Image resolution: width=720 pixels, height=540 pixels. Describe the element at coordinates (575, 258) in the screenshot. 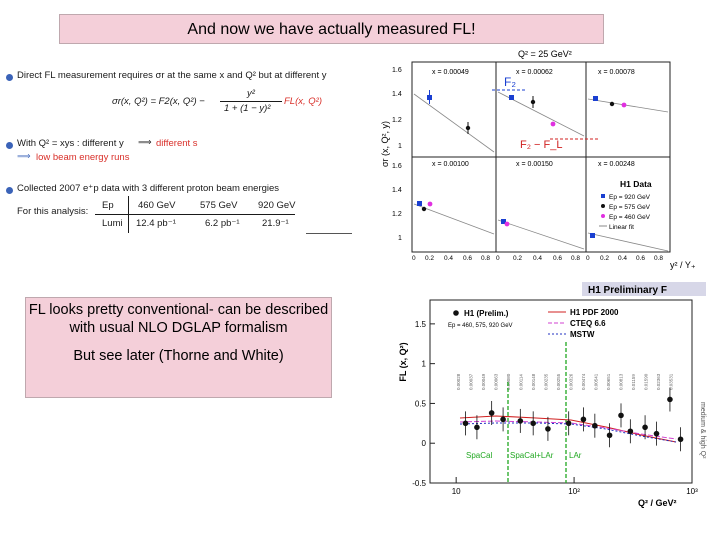

I see `x-tick-label: 0.8` at that location.